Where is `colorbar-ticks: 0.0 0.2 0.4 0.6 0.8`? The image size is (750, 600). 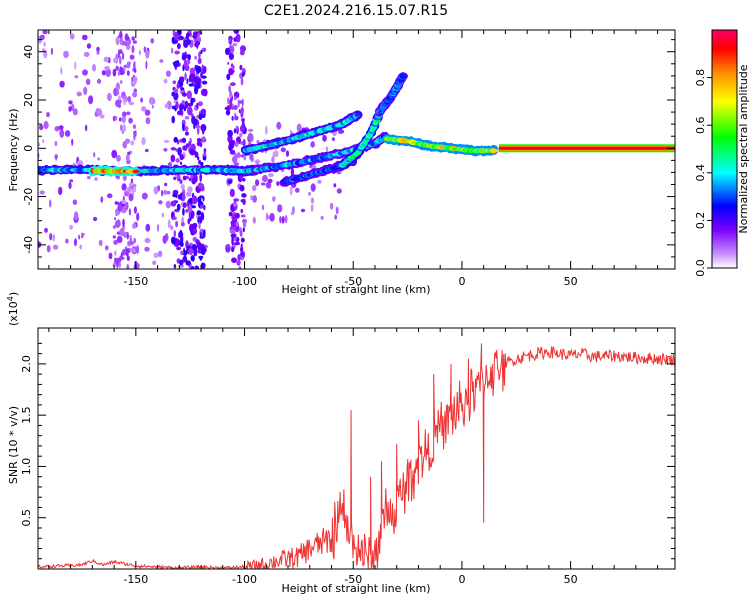 colorbar-ticks: 0.0 0.2 0.4 0.6 0.8 is located at coordinates (703, 173).